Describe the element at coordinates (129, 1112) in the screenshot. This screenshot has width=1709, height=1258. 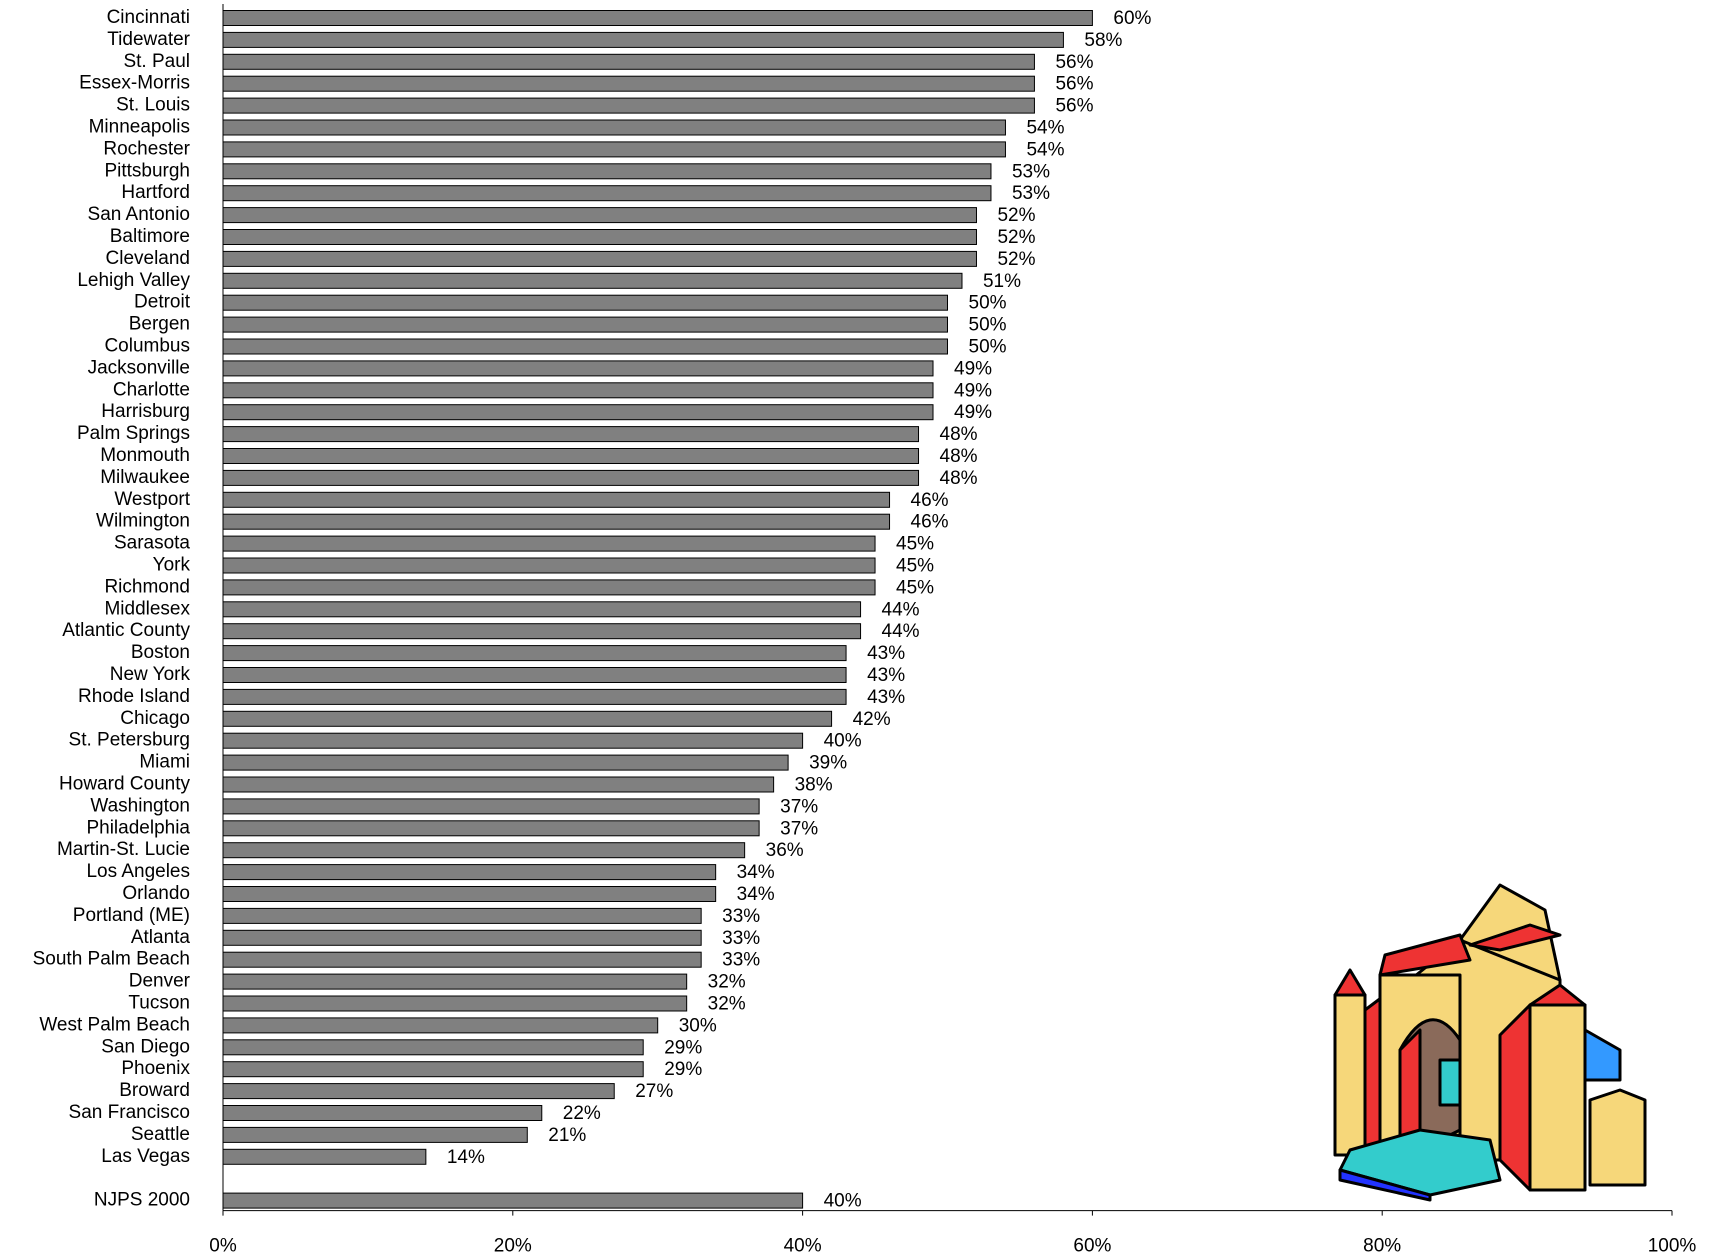
I see `category-label: San Francisco` at that location.